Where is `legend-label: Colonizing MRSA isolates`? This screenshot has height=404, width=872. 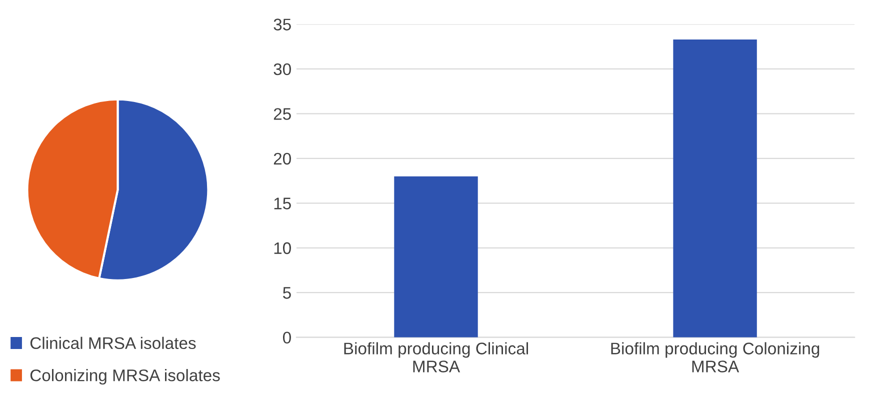 legend-label: Colonizing MRSA isolates is located at coordinates (125, 377).